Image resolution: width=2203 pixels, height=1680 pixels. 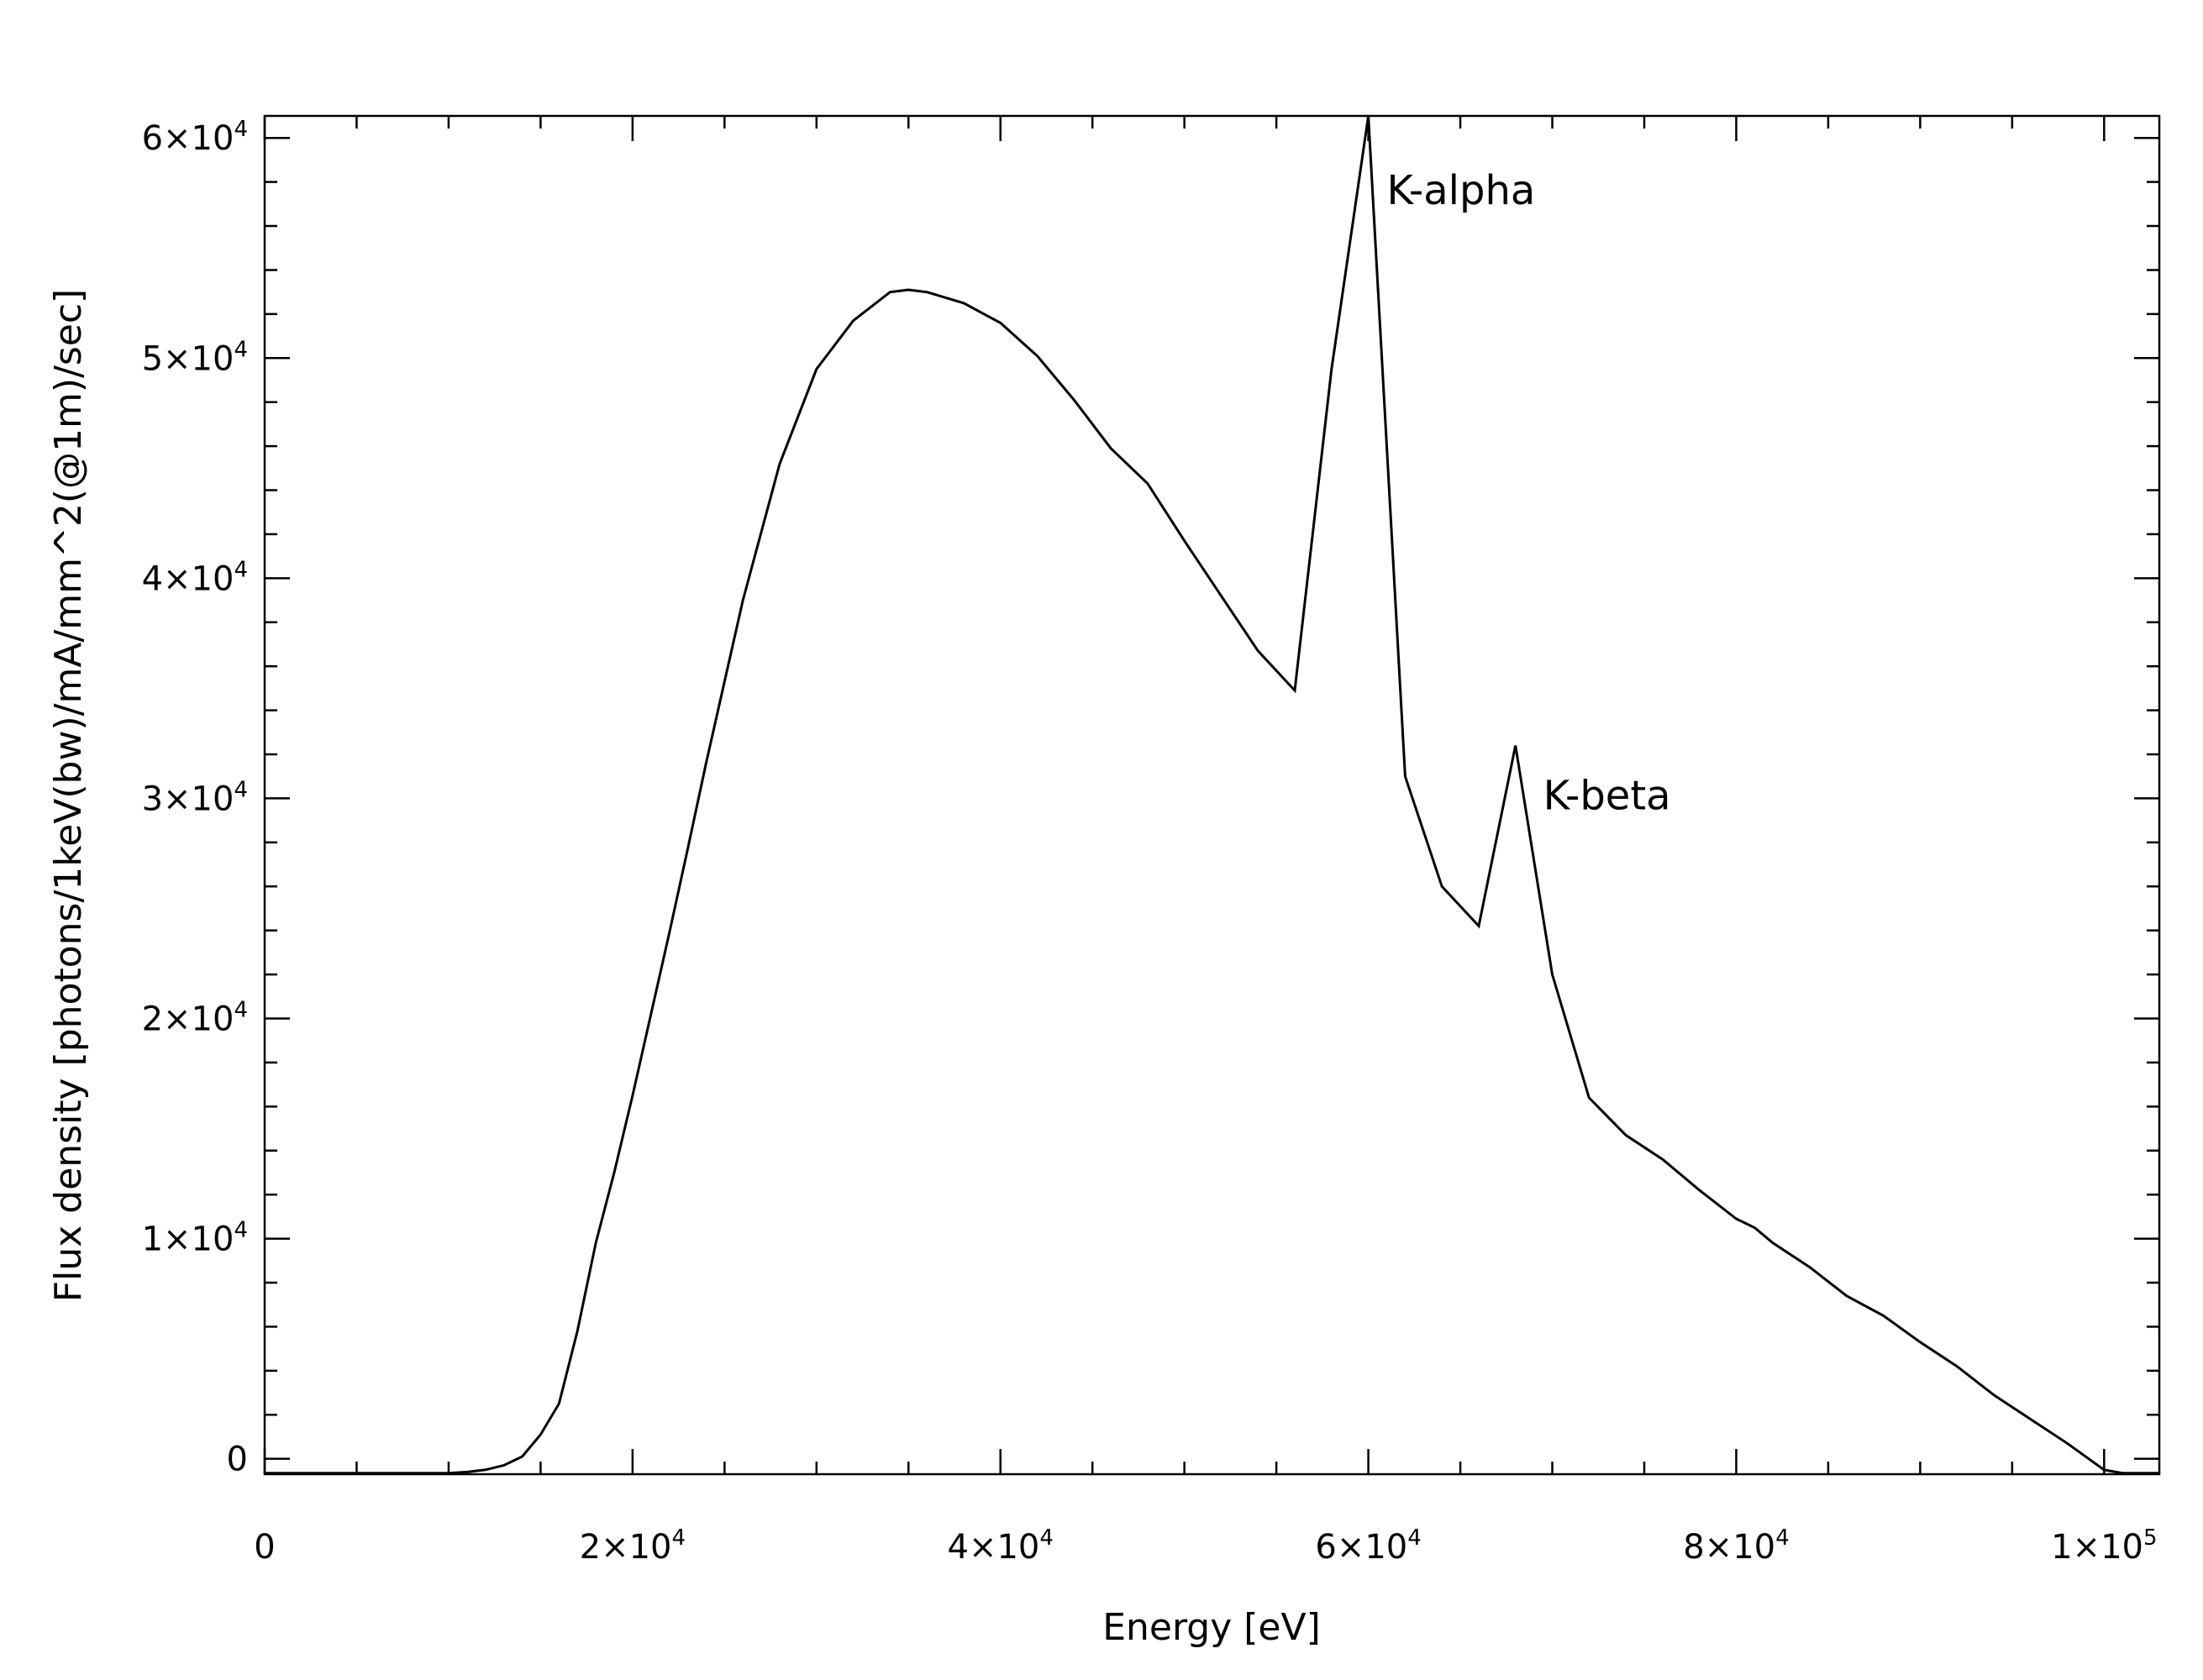 I want to click on x-tick-labels: 0 2×10⁴ 4×10⁴ 6×10⁴ 8×10⁴ 1×10⁵, so click(x=1205, y=1546).